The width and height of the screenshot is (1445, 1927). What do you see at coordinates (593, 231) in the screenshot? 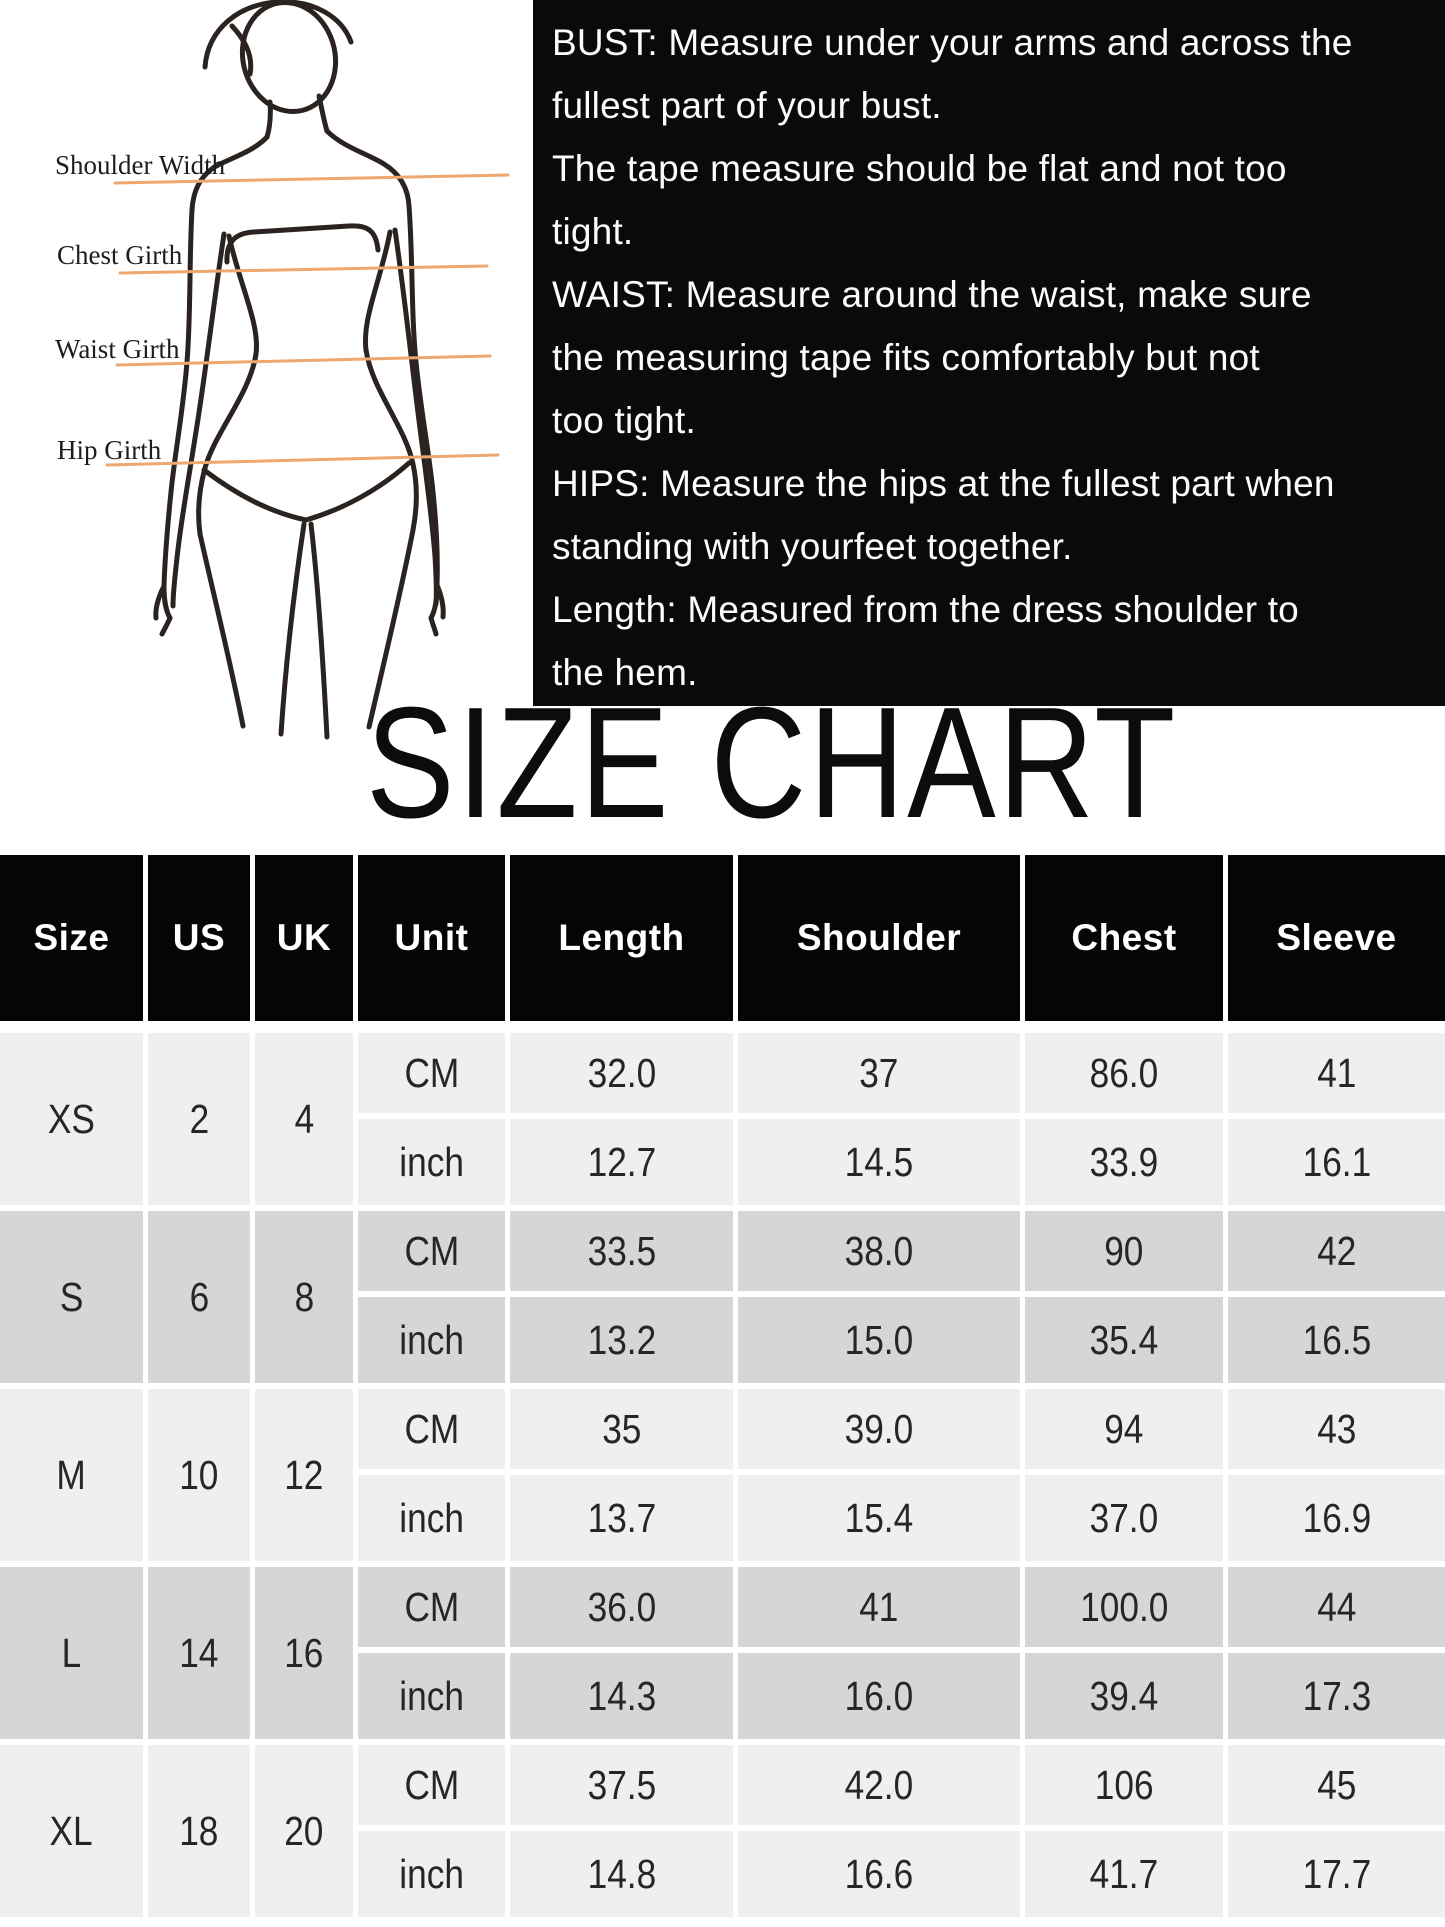
I see `instruction-line: tight.` at bounding box center [593, 231].